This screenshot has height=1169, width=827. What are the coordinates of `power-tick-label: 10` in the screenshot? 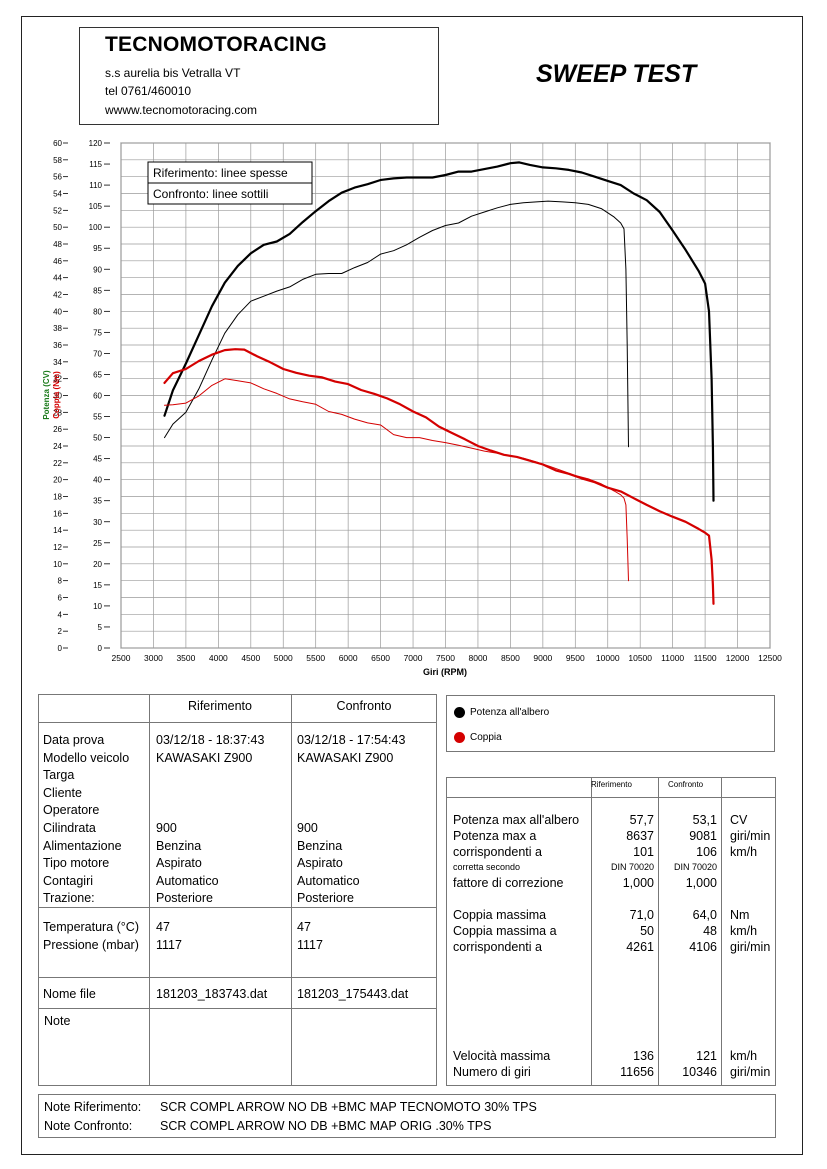 It's located at (57, 564).